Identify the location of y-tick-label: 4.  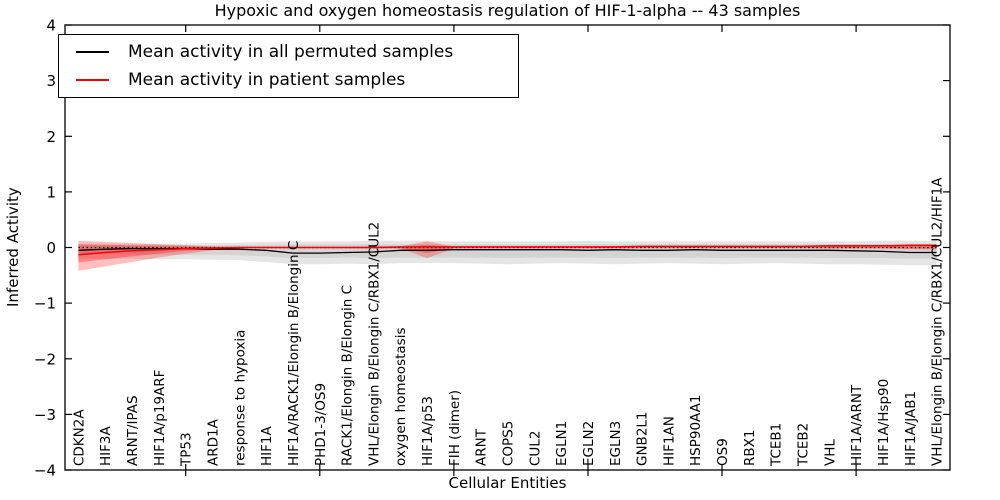
(51, 26).